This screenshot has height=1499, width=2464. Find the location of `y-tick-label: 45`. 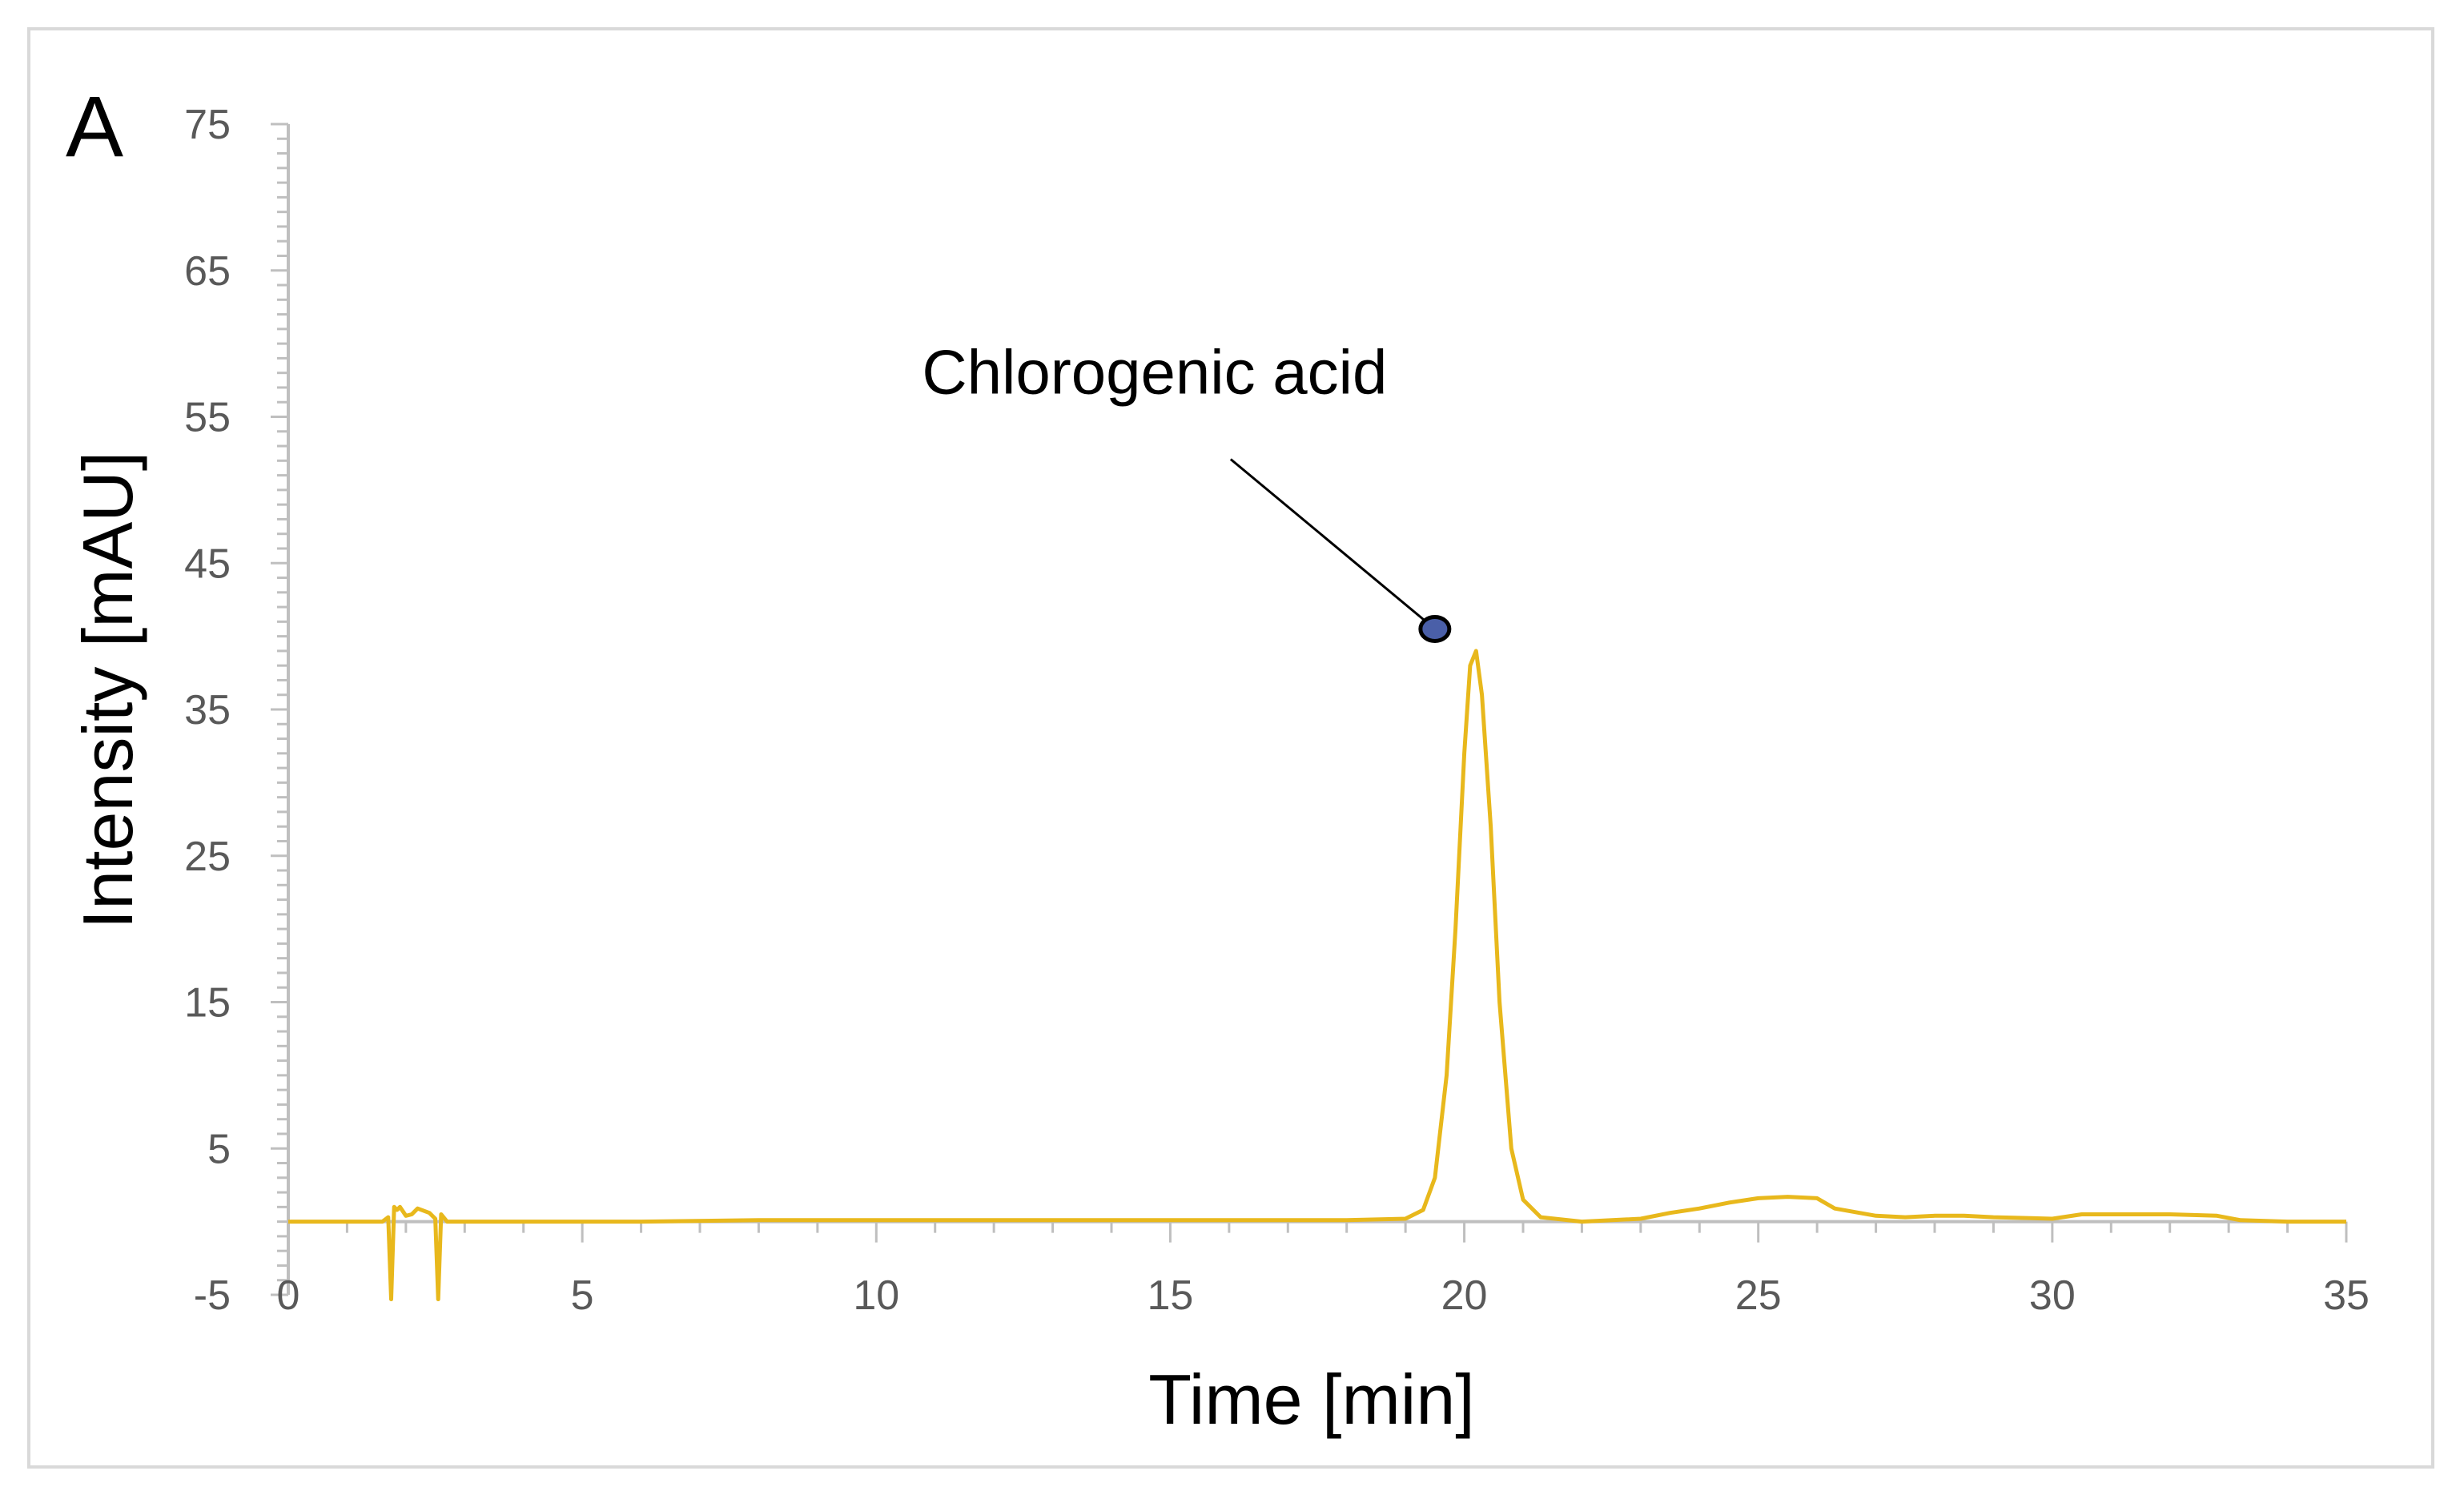

y-tick-label: 45 is located at coordinates (207, 564).